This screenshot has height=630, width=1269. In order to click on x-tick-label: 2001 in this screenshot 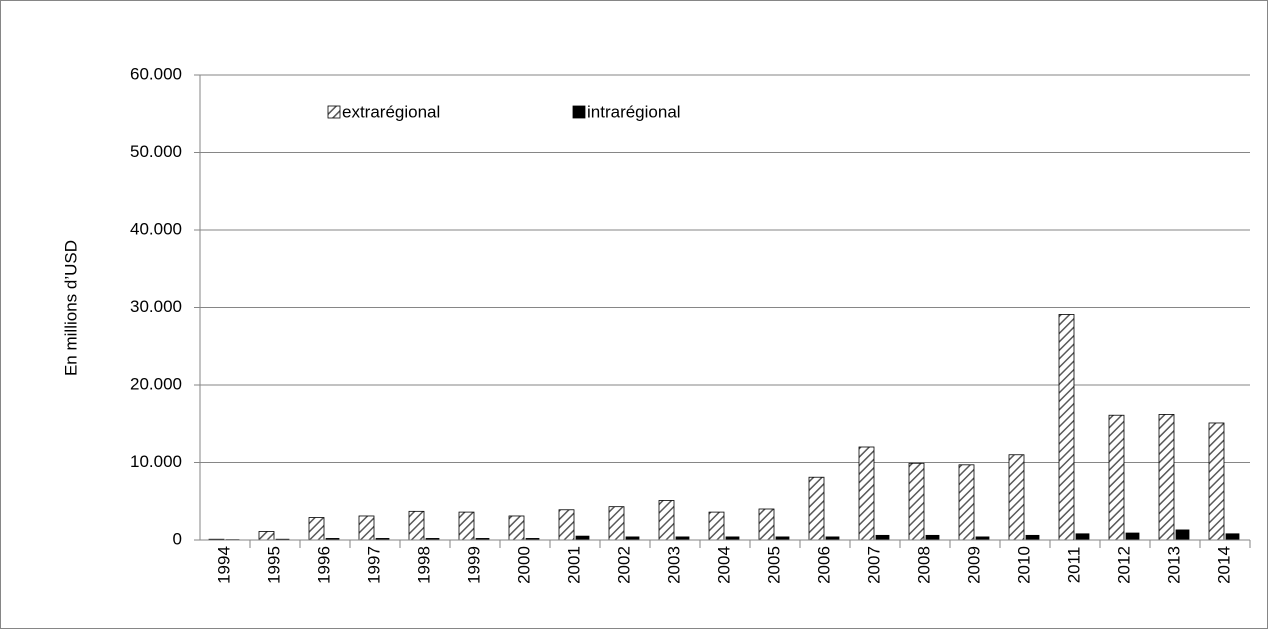, I will do `click(573, 565)`.